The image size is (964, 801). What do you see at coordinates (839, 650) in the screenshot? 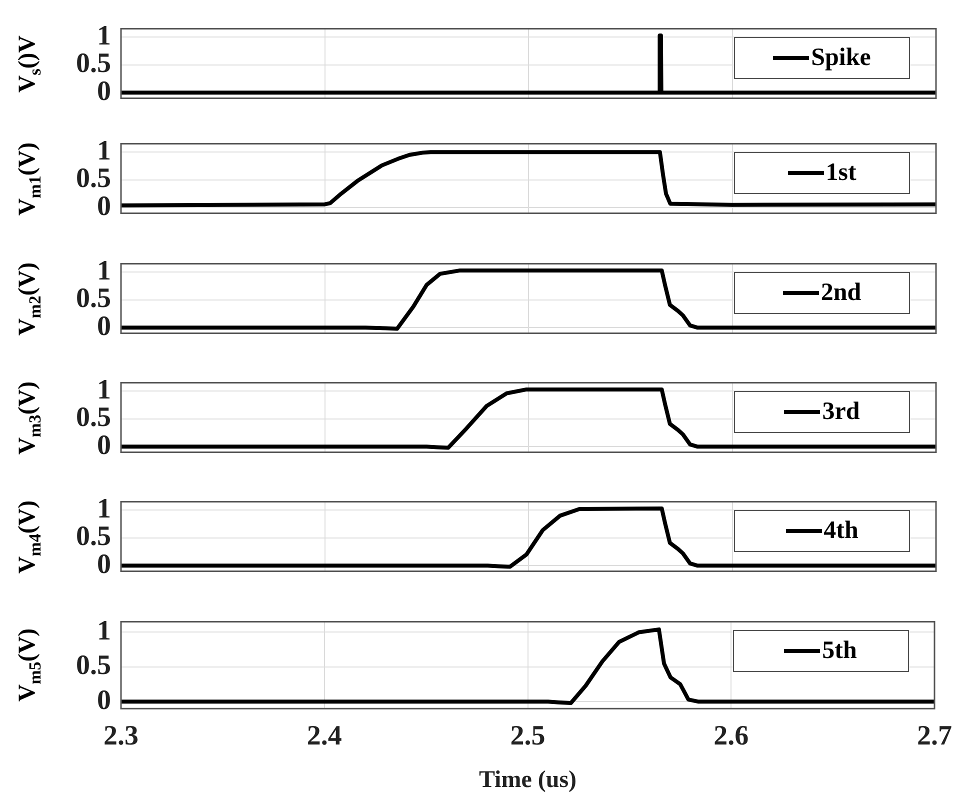
I see `legend-label: 5th` at bounding box center [839, 650].